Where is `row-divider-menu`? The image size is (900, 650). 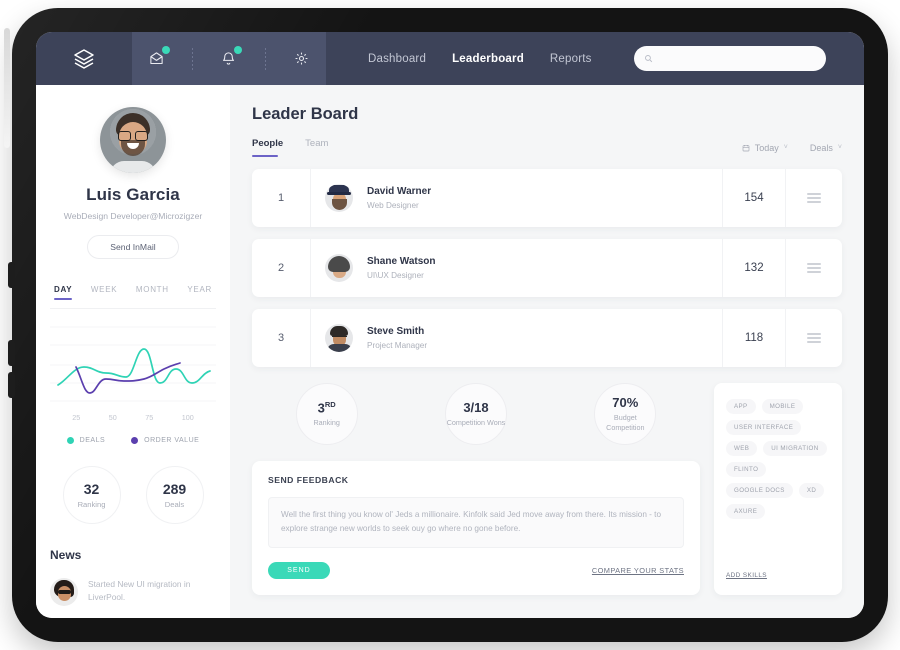 row-divider-menu is located at coordinates (785, 198).